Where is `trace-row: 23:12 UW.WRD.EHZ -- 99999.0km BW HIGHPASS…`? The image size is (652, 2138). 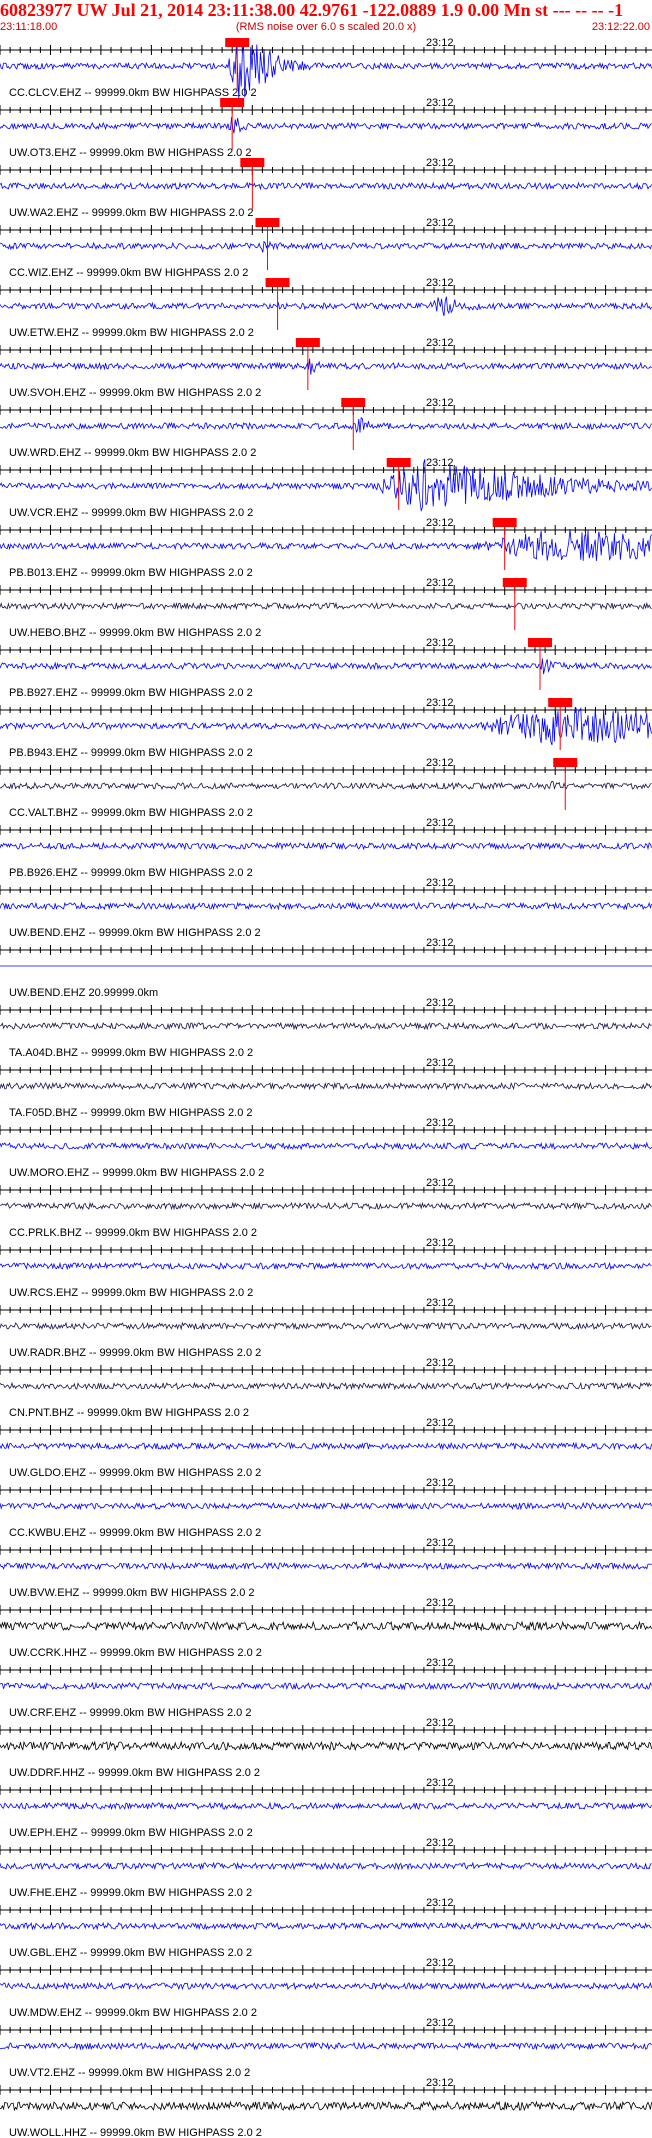
trace-row: 23:12 UW.WRD.EHZ -- 99999.0km BW HIGHPASS… is located at coordinates (326, 428).